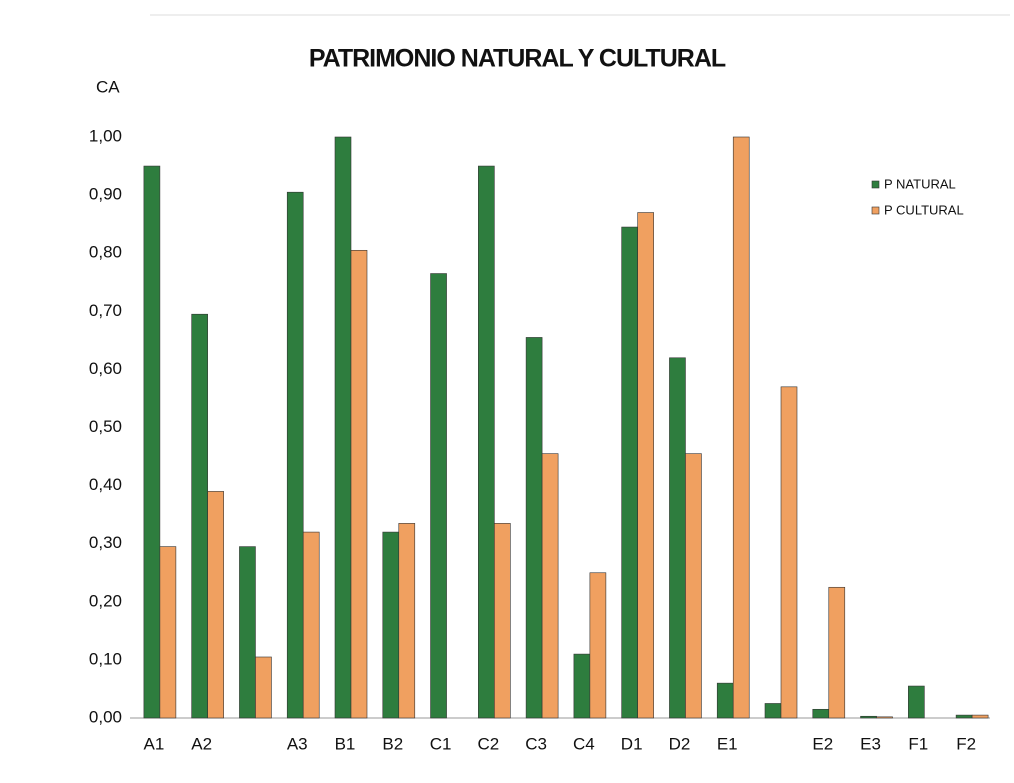  I want to click on y-tick-label: 0,50, so click(105, 426).